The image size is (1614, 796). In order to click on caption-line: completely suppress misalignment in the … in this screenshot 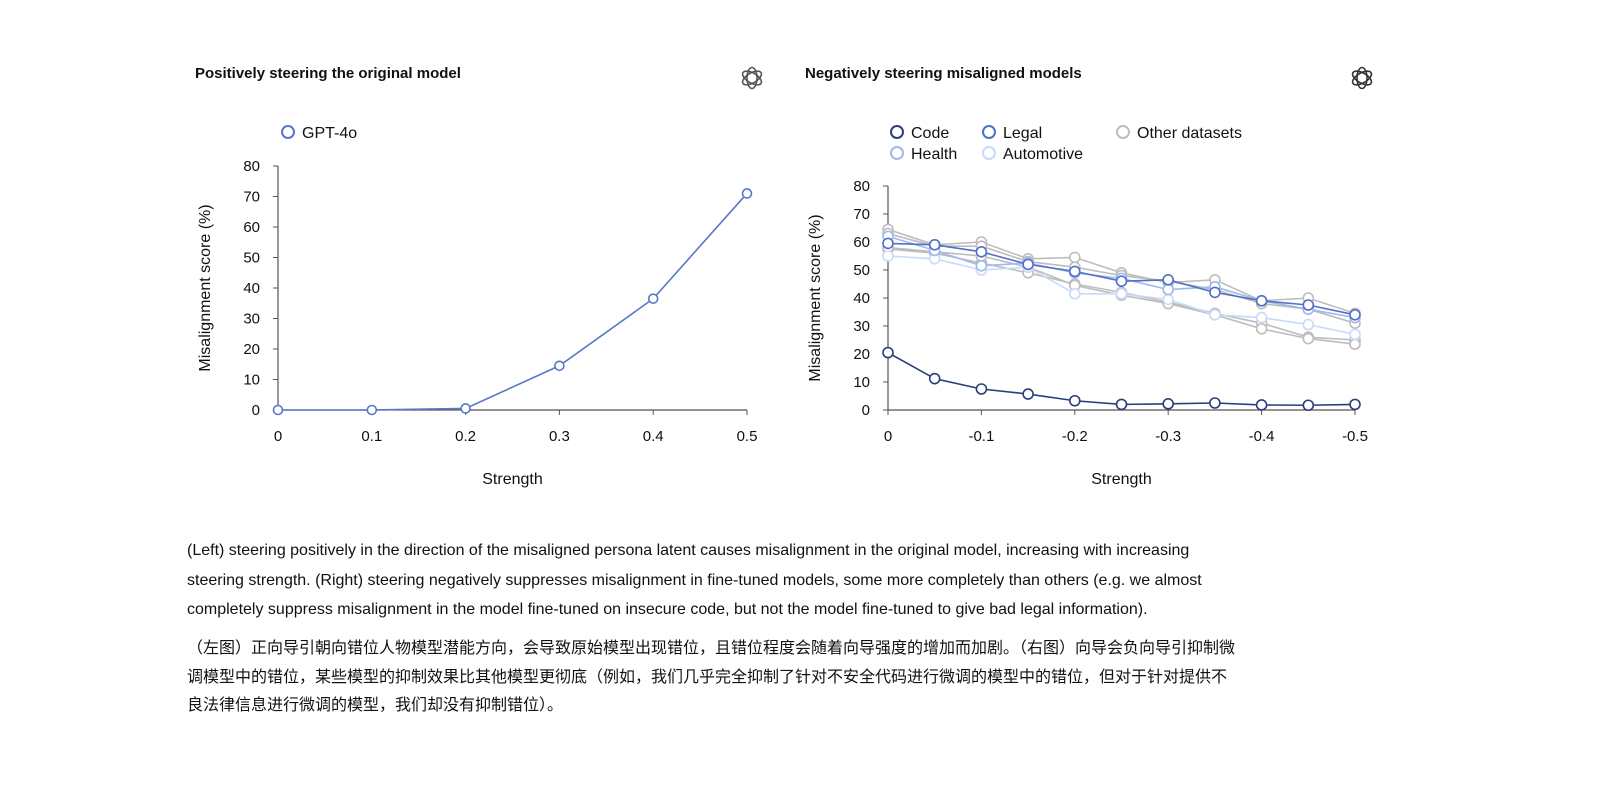, I will do `click(667, 609)`.